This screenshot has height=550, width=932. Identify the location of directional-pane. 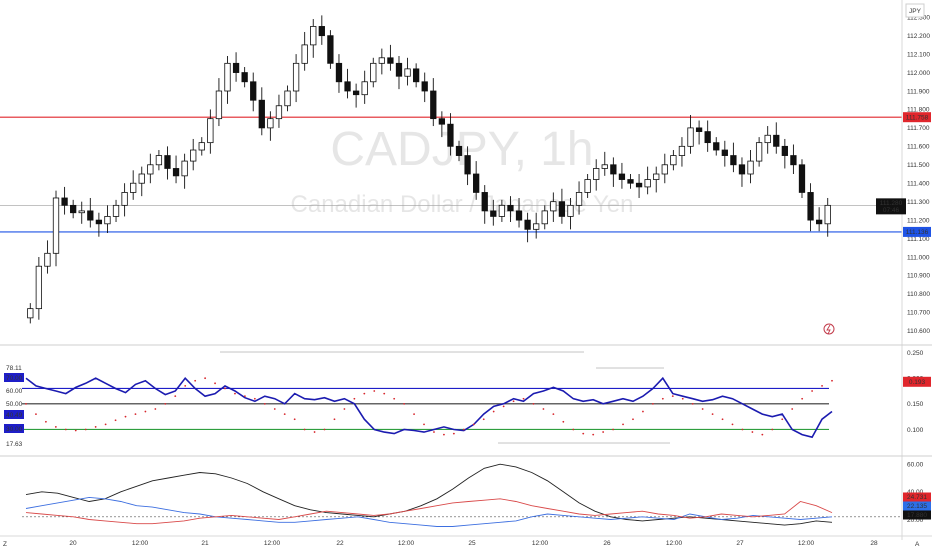
(462, 495).